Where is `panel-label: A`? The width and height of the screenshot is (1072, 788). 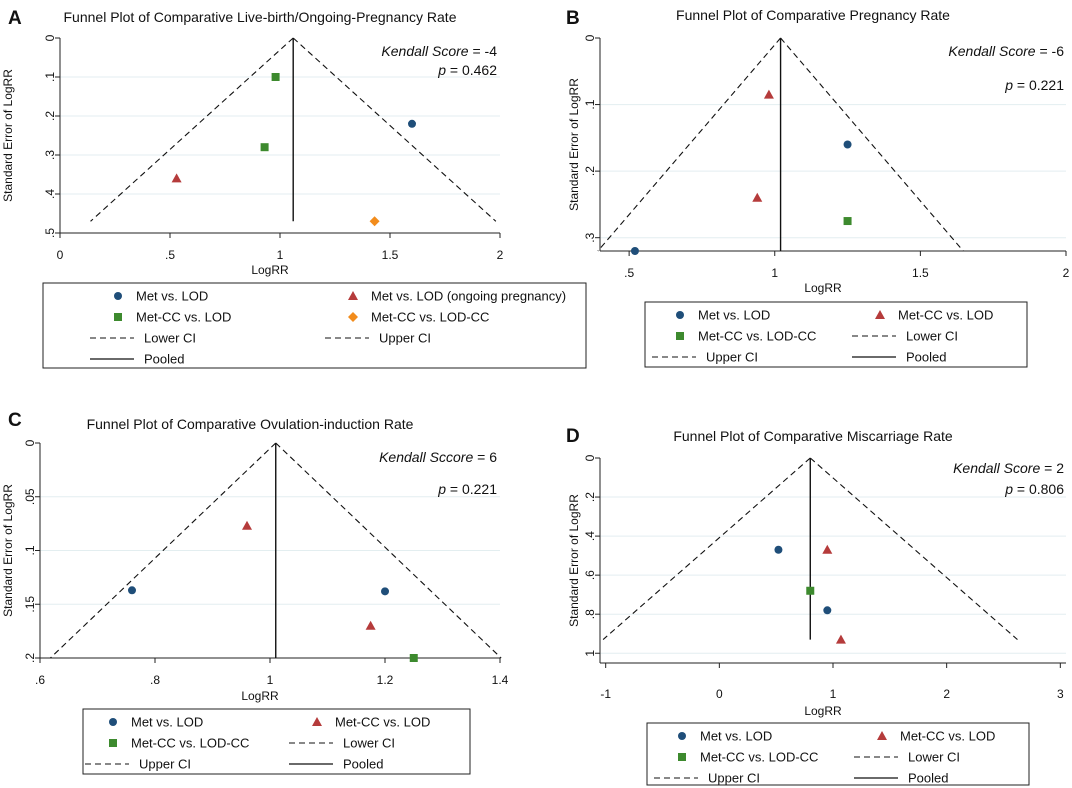 panel-label: A is located at coordinates (15, 18).